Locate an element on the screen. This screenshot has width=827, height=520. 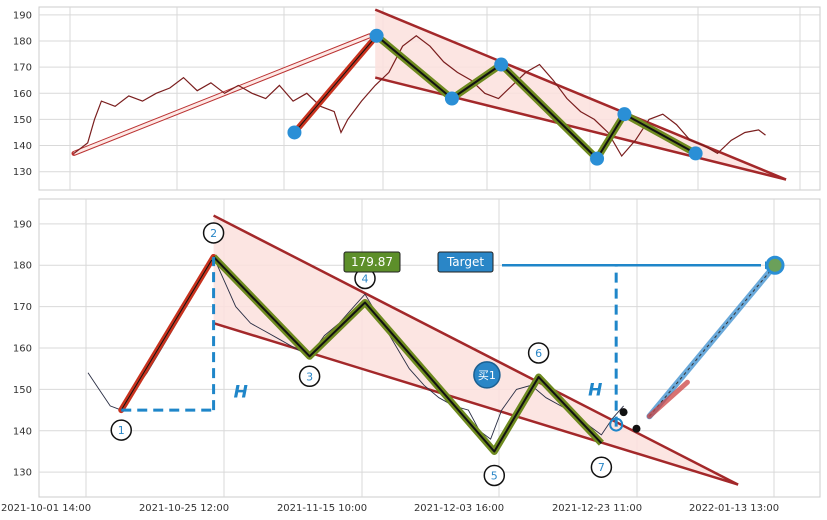
bottom-y-tick-label: 180 is located at coordinates (22, 266).